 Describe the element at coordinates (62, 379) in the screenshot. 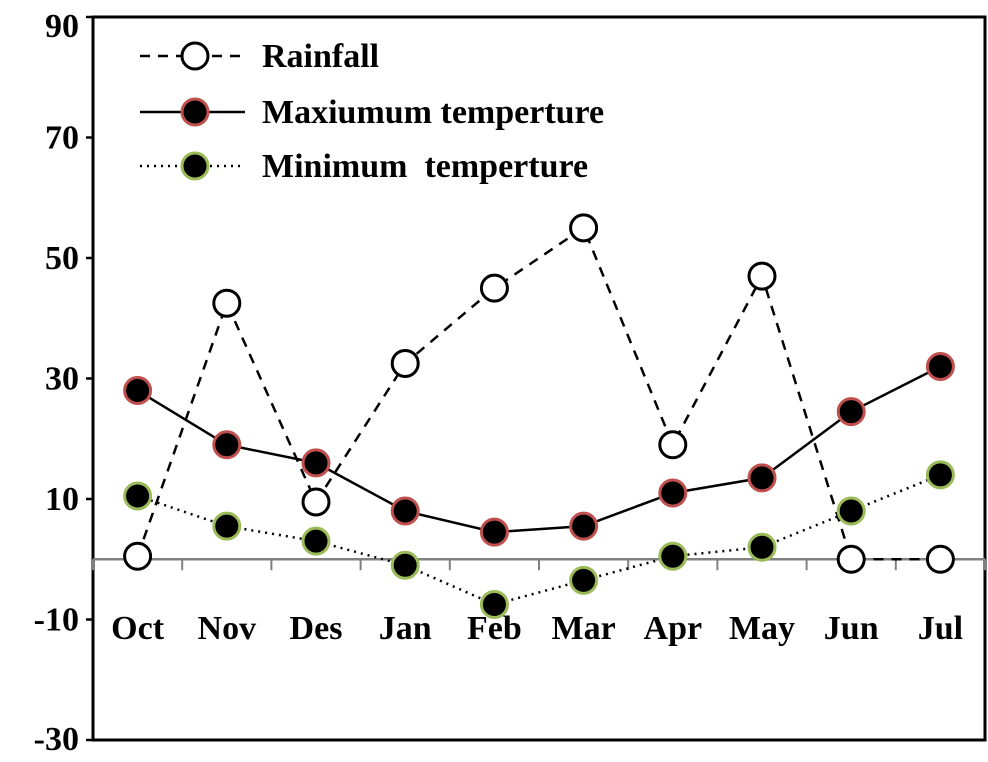

I see `y-tick-label: 30` at that location.